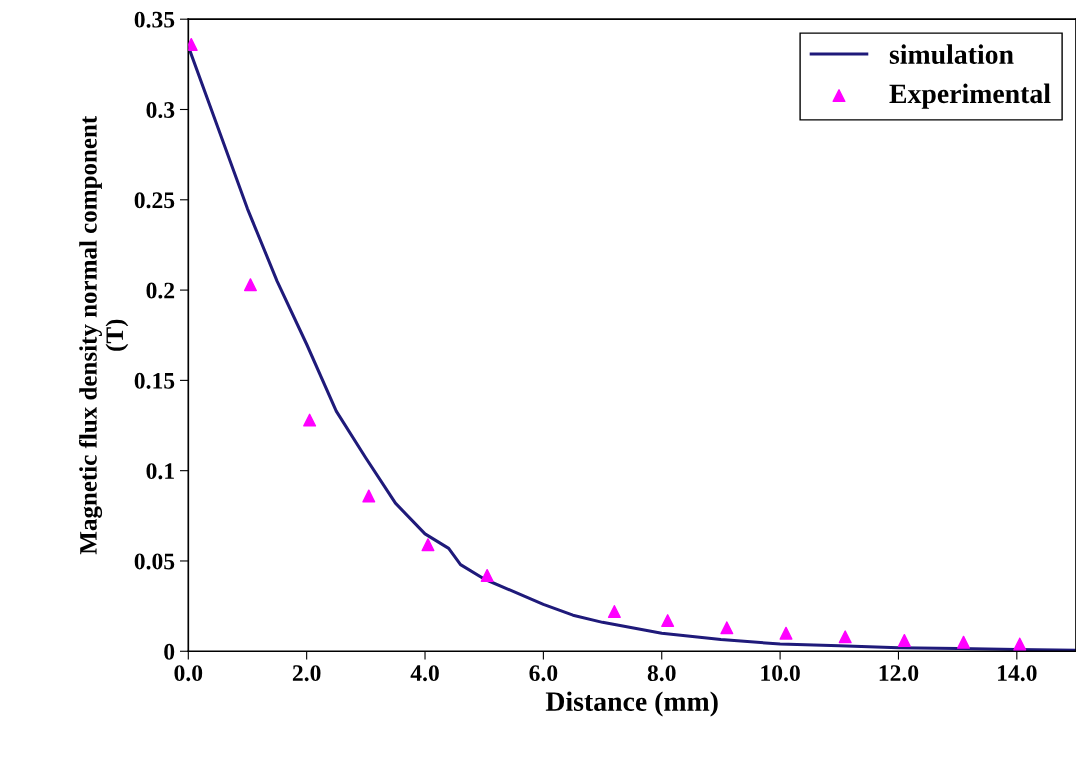 The image size is (1076, 768). What do you see at coordinates (154, 561) in the screenshot?
I see `y-tick-label: 0.05` at bounding box center [154, 561].